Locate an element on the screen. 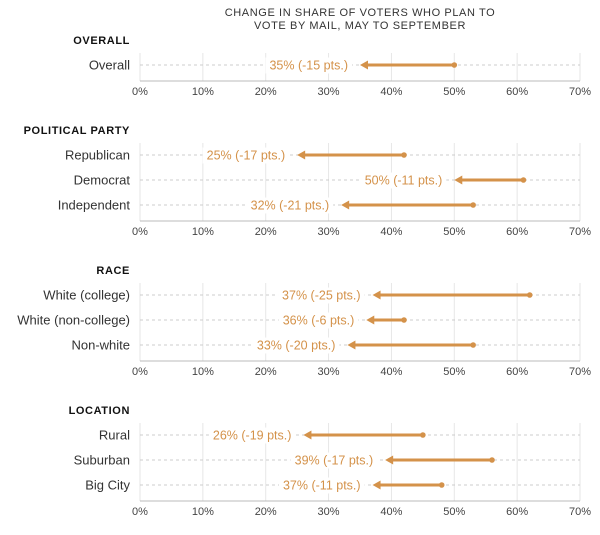  data-label: 37% (-25 pts.) is located at coordinates (321, 296).